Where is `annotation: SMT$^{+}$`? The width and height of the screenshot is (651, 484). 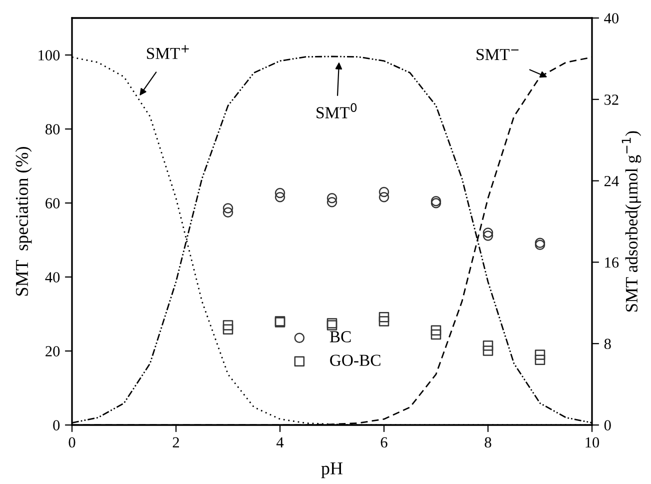
annotation: SMT$^{+}$ is located at coordinates (167, 52).